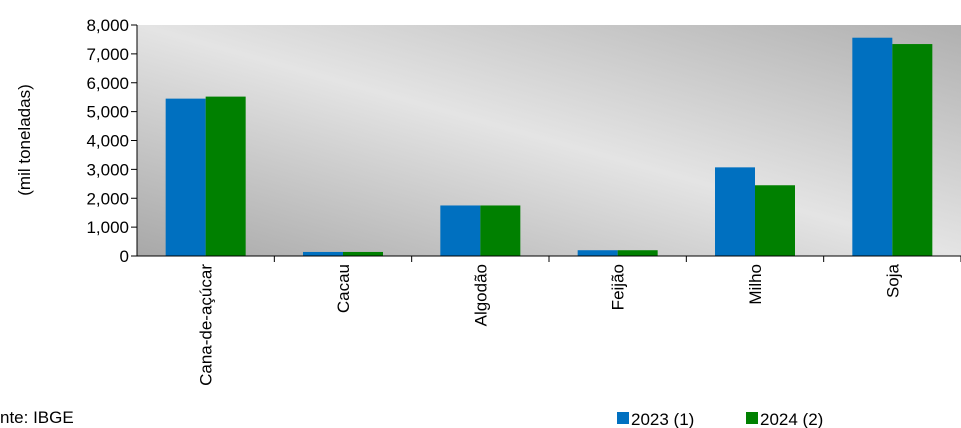 This screenshot has width=961, height=428. I want to click on y-tick-label: 6,000, so click(107, 83).